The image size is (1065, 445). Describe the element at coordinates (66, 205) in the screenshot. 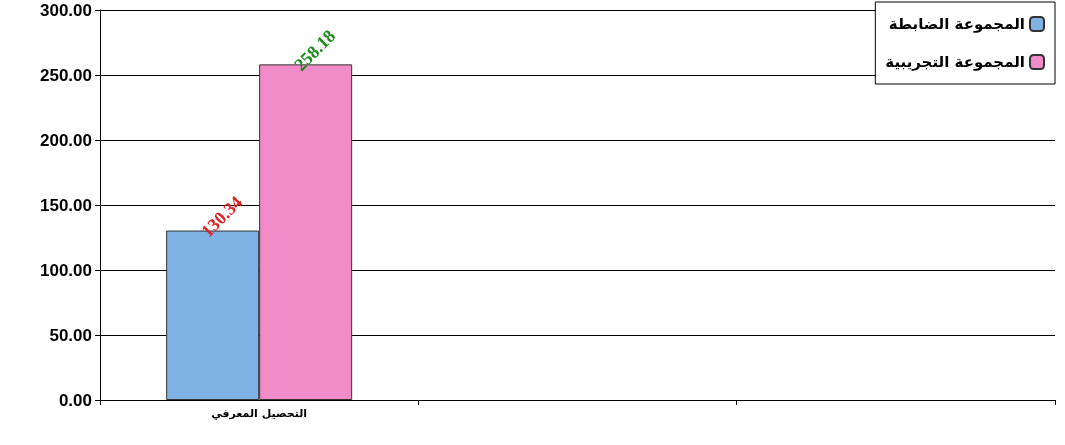

I see `y-tick-label: 150.00` at that location.